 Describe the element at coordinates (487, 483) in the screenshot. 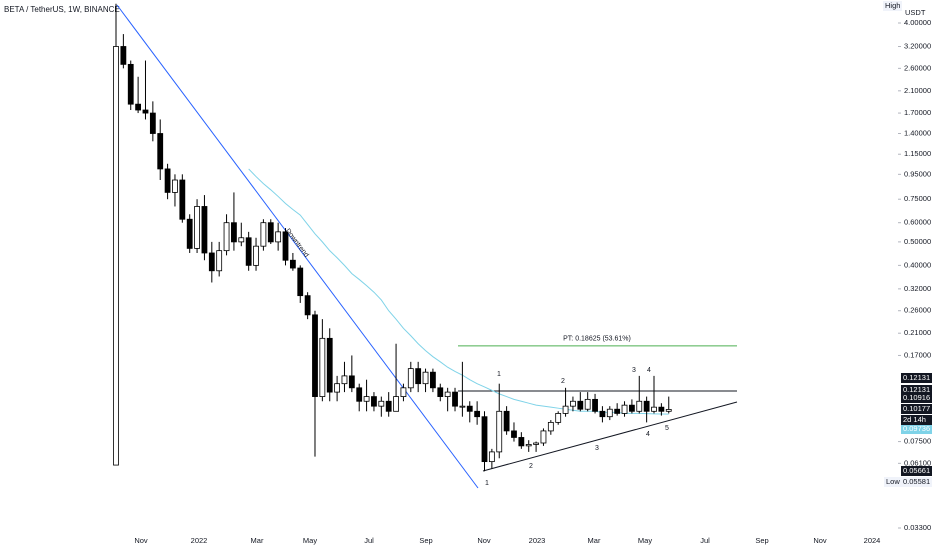

I see `point-label: 1` at that location.